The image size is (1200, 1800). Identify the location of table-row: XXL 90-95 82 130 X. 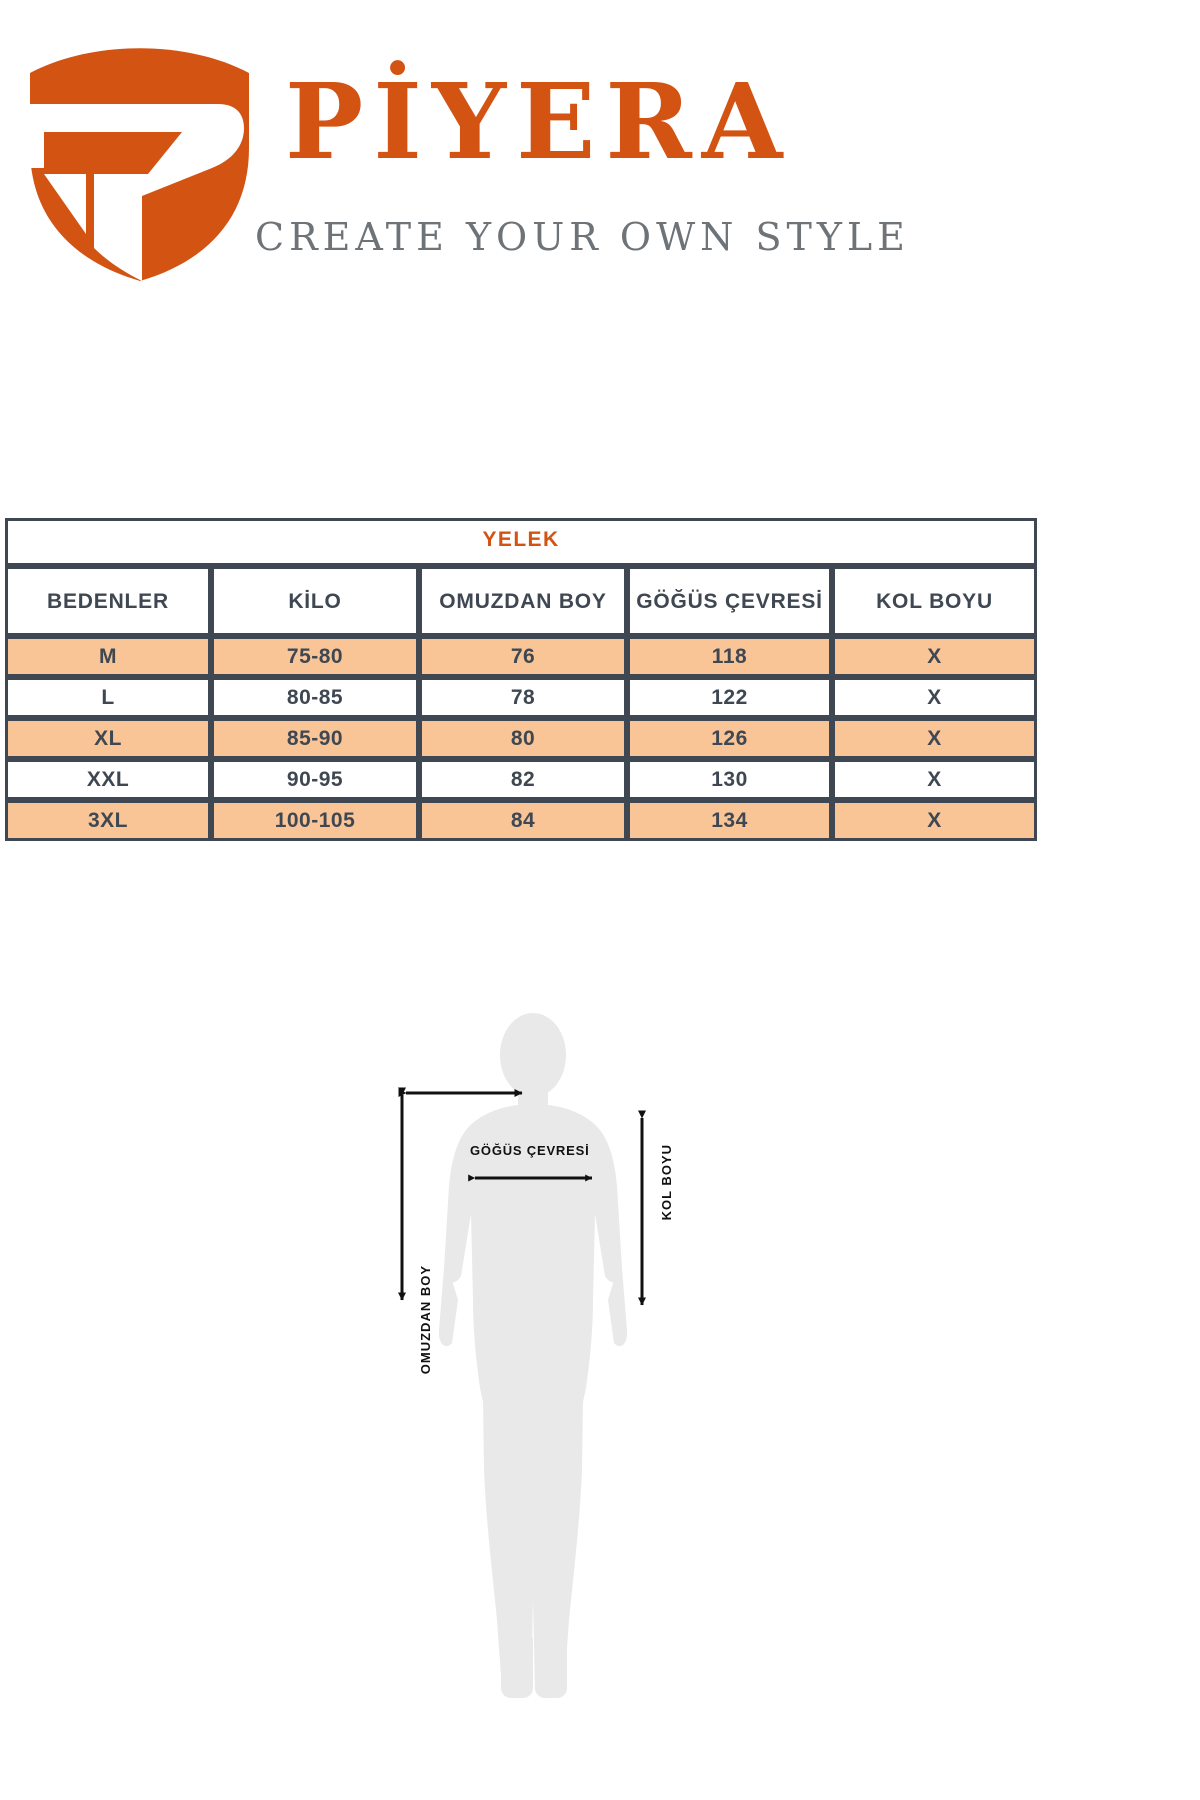
(521, 779).